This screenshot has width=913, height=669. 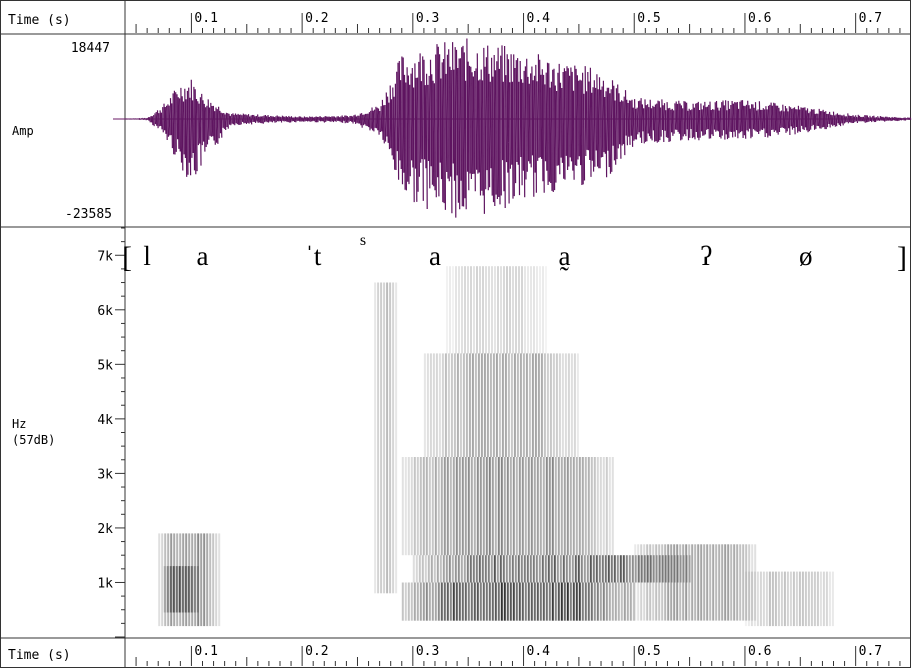 I want to click on transcription-close-bracket: ], so click(x=902, y=257).